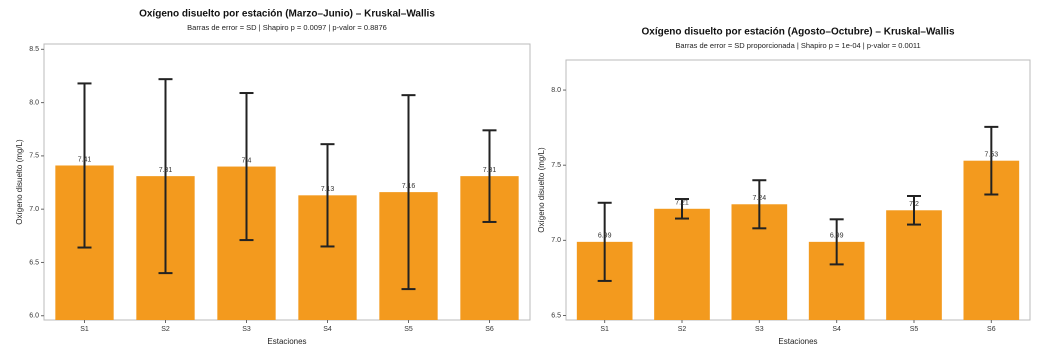  Describe the element at coordinates (34, 49) in the screenshot. I see `y-tick-label: 8.5` at that location.